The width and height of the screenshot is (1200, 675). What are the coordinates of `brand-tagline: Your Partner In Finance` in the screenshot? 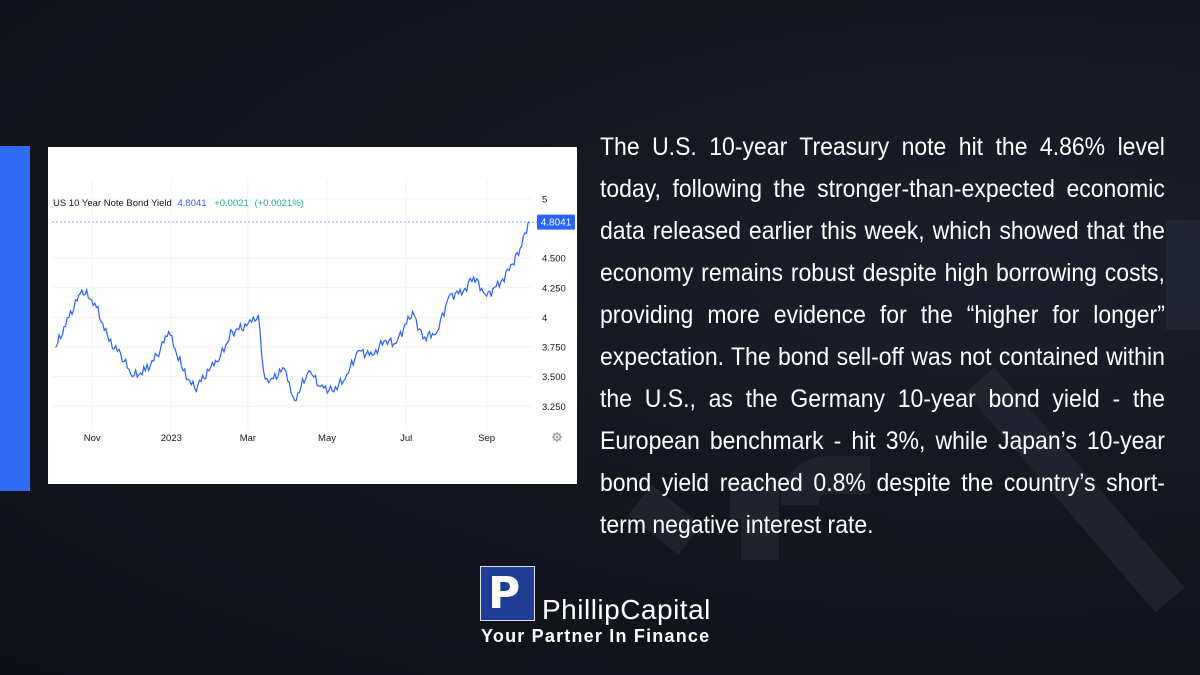 It's located at (596, 636).